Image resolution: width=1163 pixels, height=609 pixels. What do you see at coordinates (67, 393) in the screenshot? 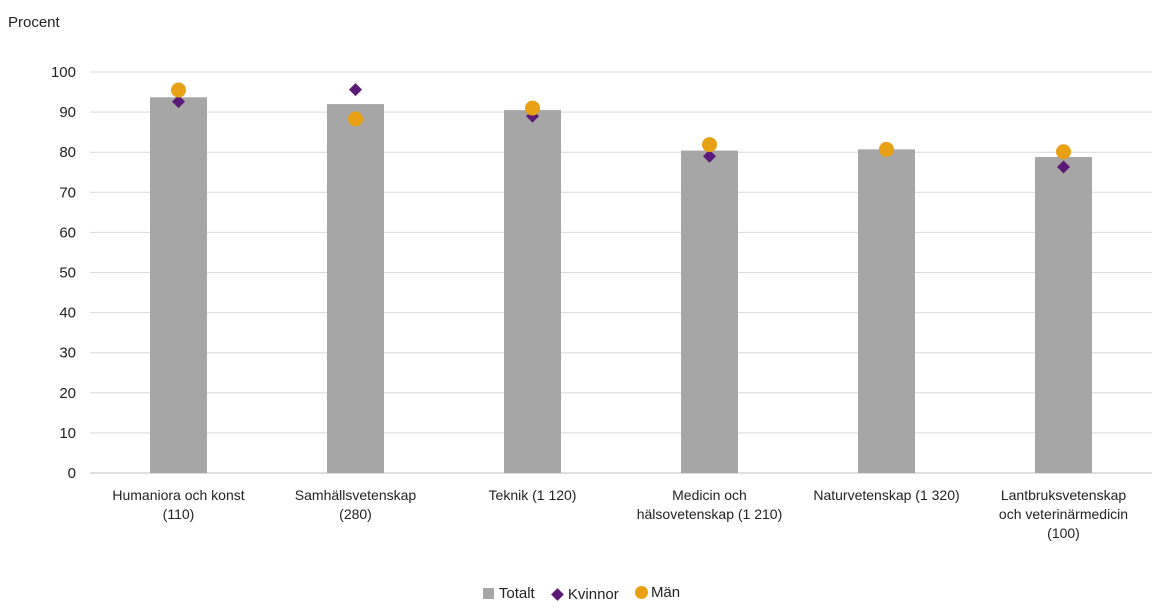
I see `y-tick-label: 20` at bounding box center [67, 393].